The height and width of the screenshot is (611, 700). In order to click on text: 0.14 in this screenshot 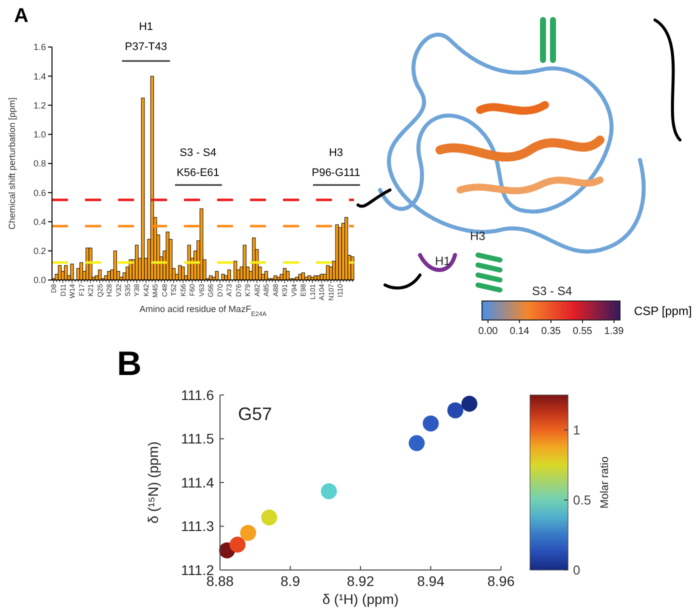, I will do `click(520, 331)`.